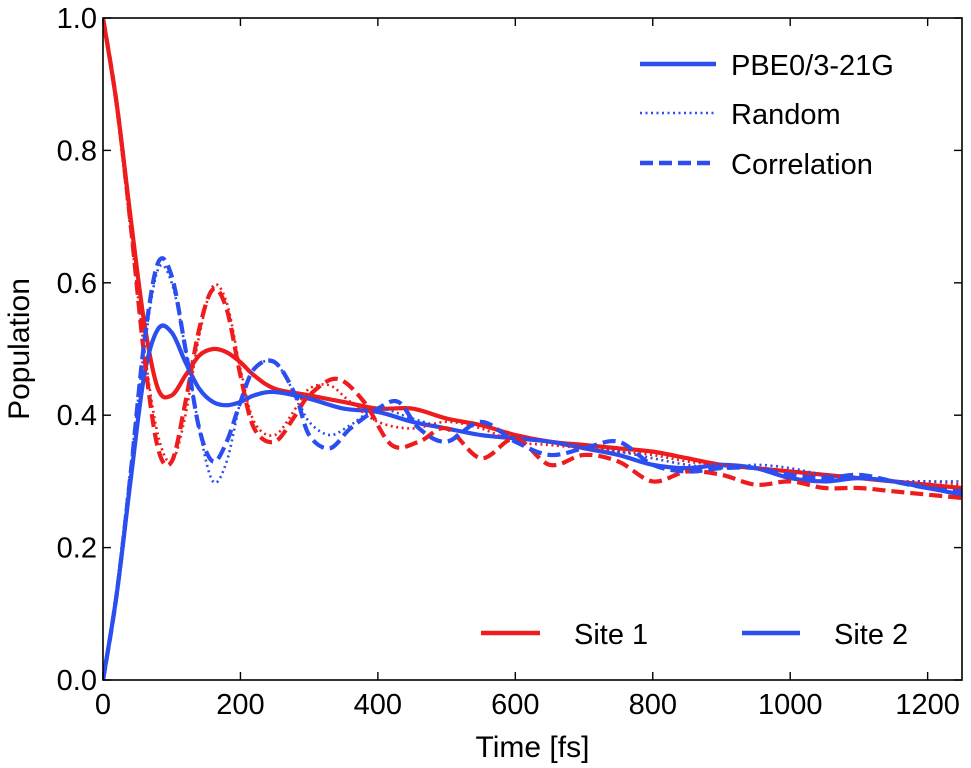  What do you see at coordinates (19, 349) in the screenshot?
I see `y-axis-label: Population` at bounding box center [19, 349].